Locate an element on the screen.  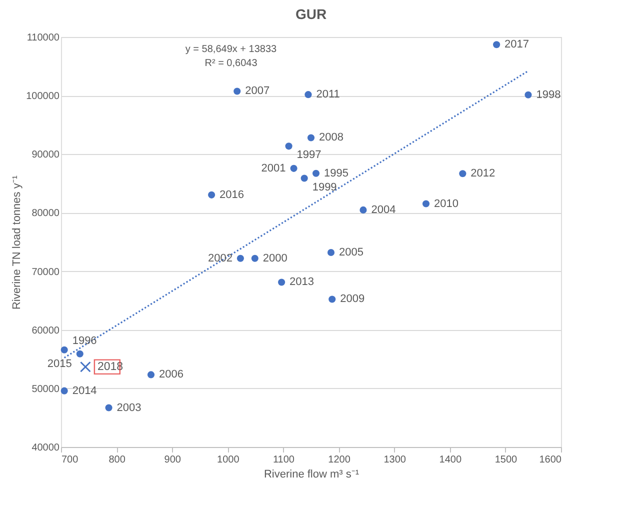
y-tick-label: 90000 is located at coordinates (46, 155).